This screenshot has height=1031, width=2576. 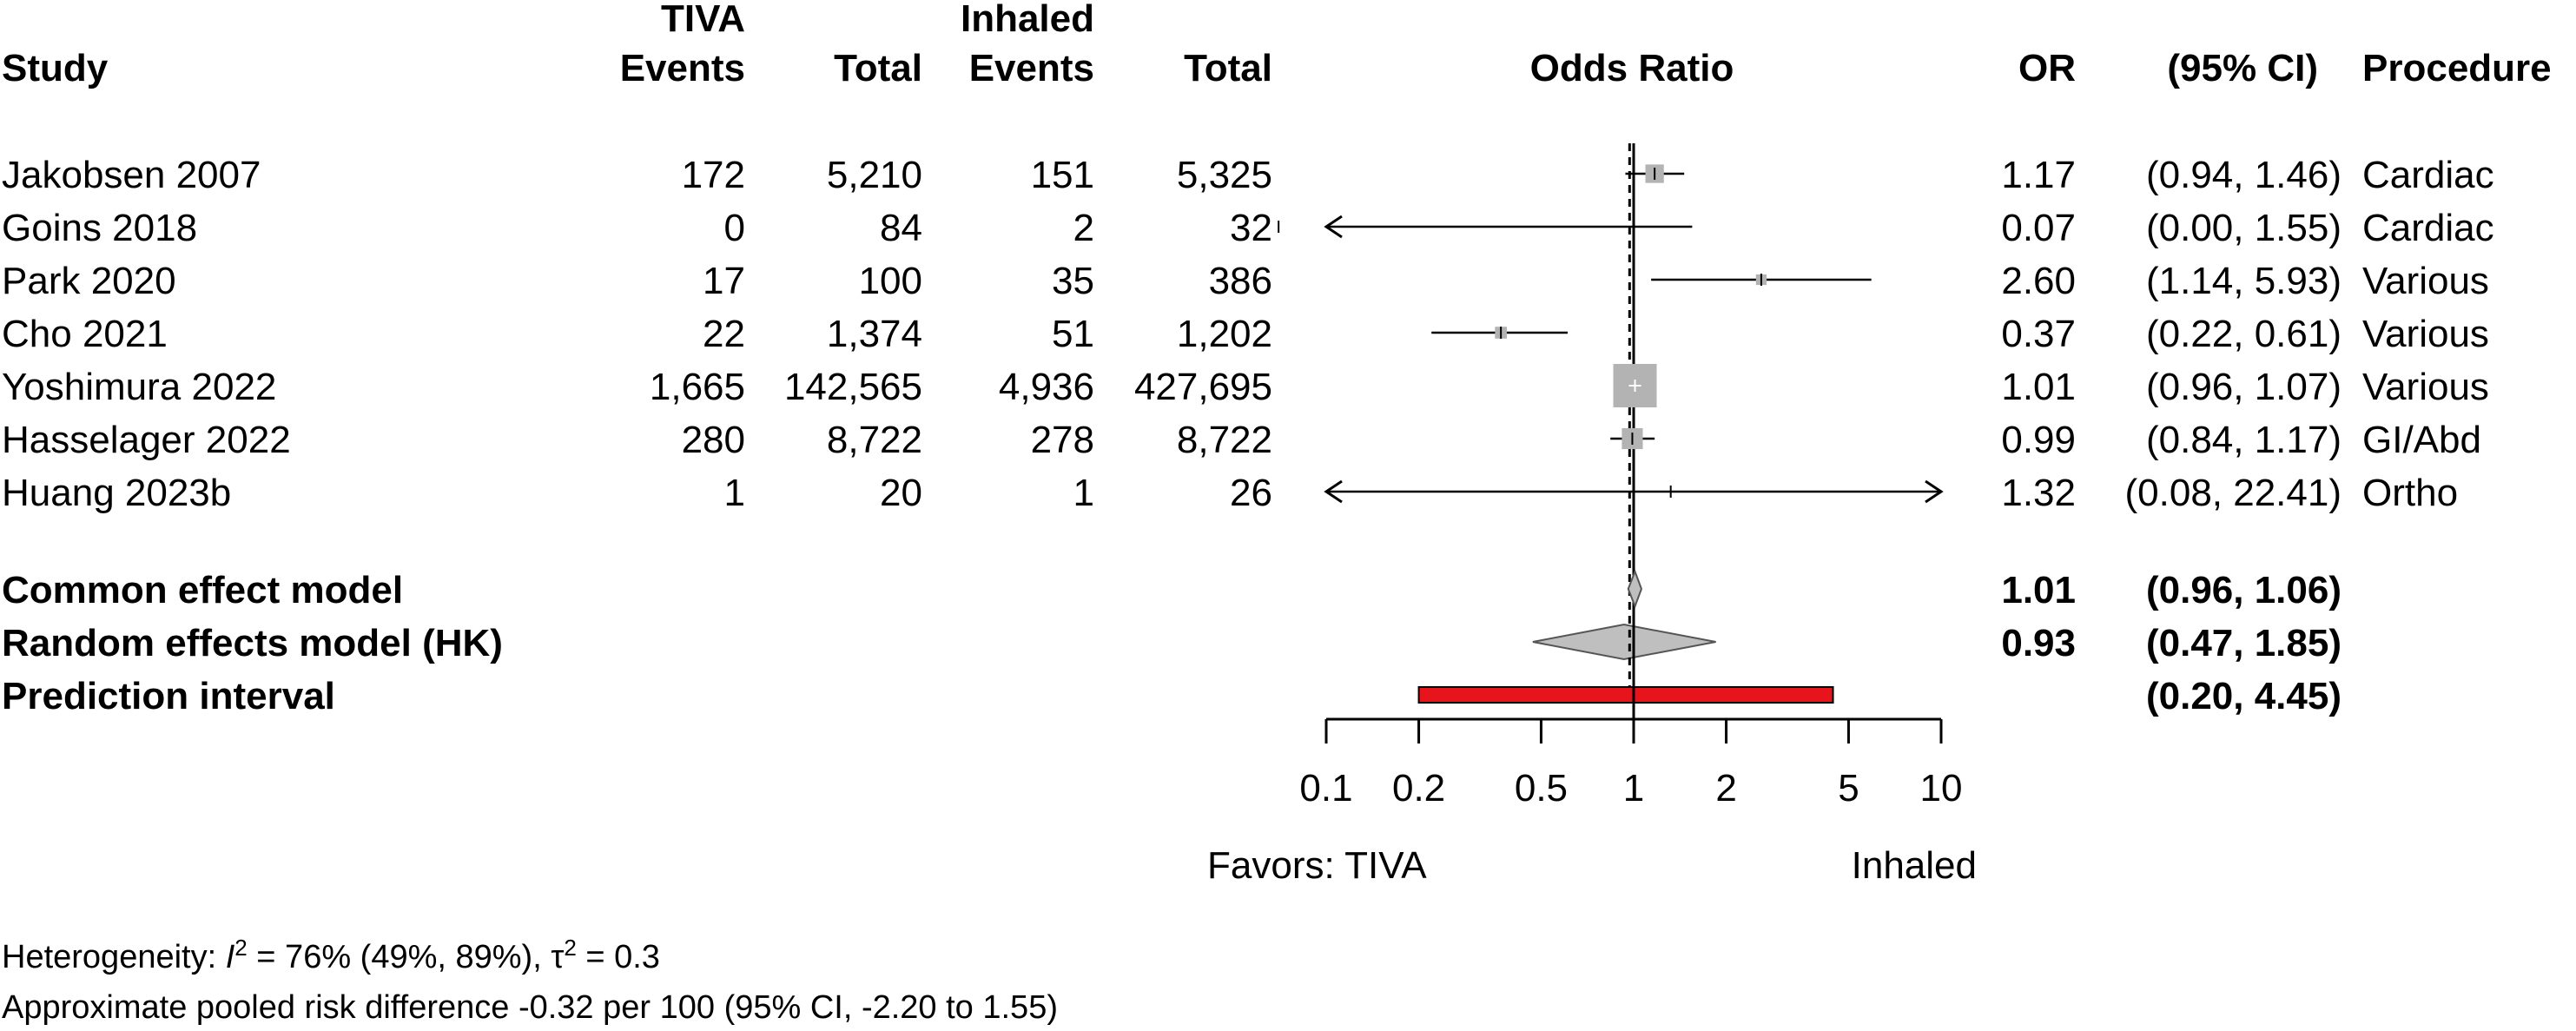 What do you see at coordinates (202, 590) in the screenshot?
I see `summary-label: Common effect model` at bounding box center [202, 590].